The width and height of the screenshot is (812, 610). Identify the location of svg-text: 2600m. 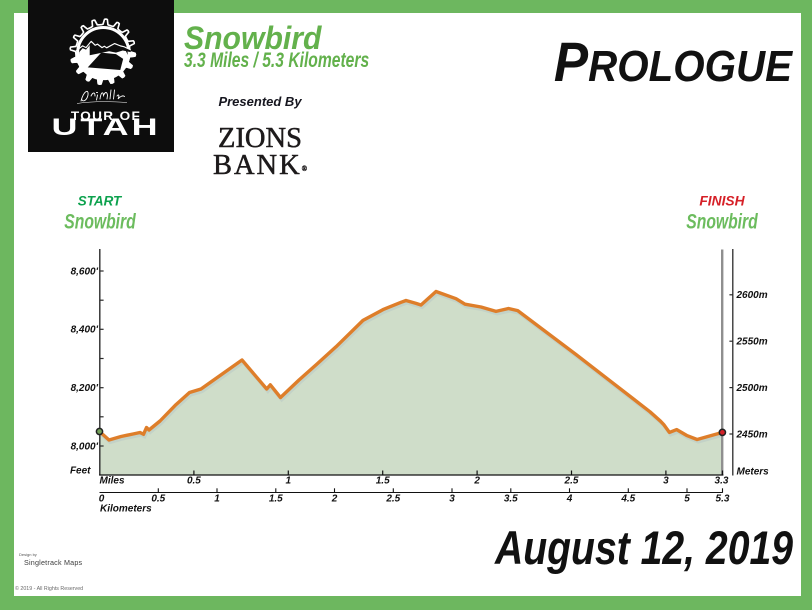
(752, 295).